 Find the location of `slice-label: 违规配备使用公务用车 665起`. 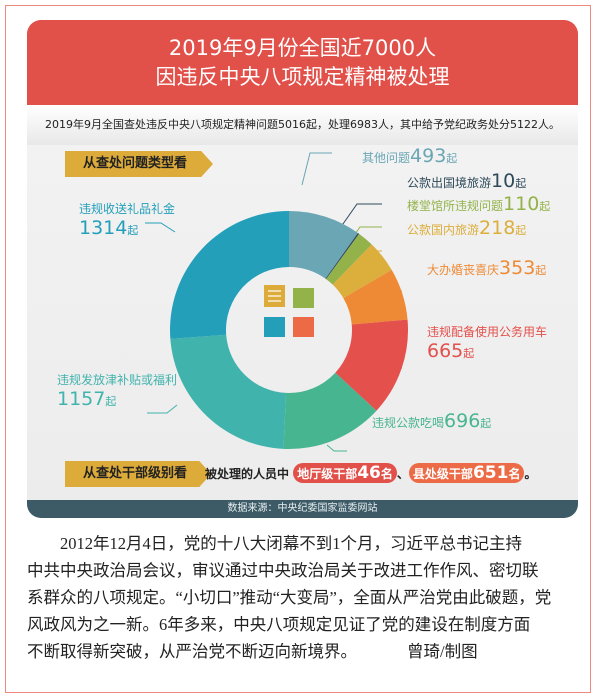

slice-label: 违规配备使用公务用车 665起 is located at coordinates (487, 343).